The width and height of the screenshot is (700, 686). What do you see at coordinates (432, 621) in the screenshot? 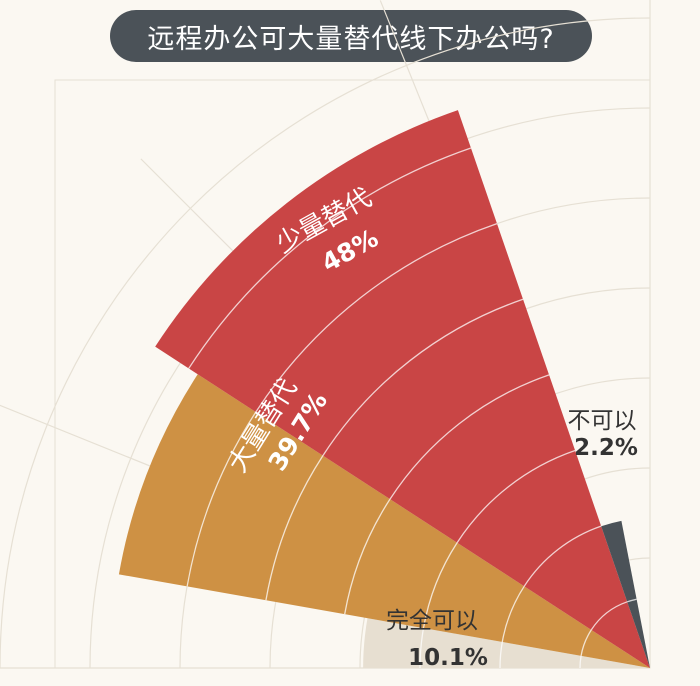
I see `label-fully-possible-name: 完全可以` at bounding box center [432, 621].